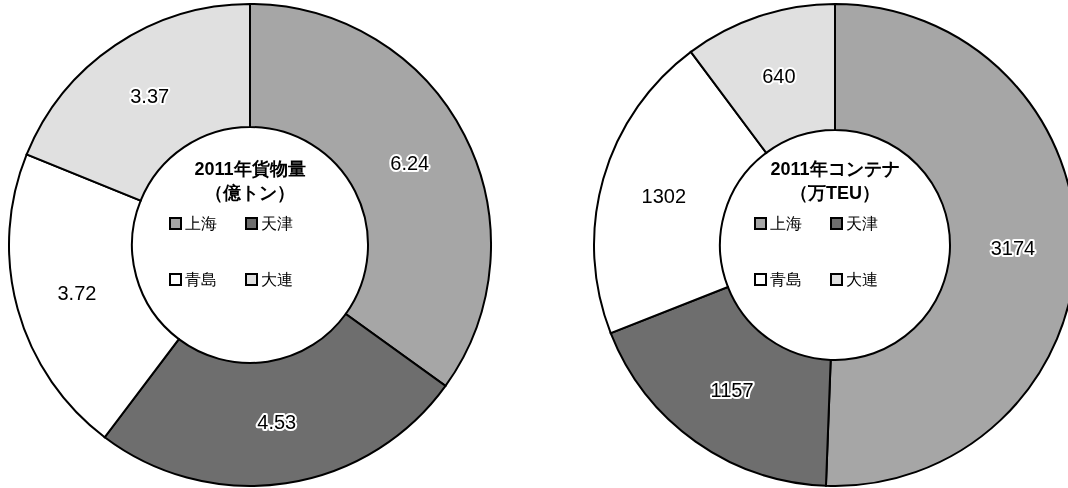  I want to click on data-label: 640, so click(779, 76).